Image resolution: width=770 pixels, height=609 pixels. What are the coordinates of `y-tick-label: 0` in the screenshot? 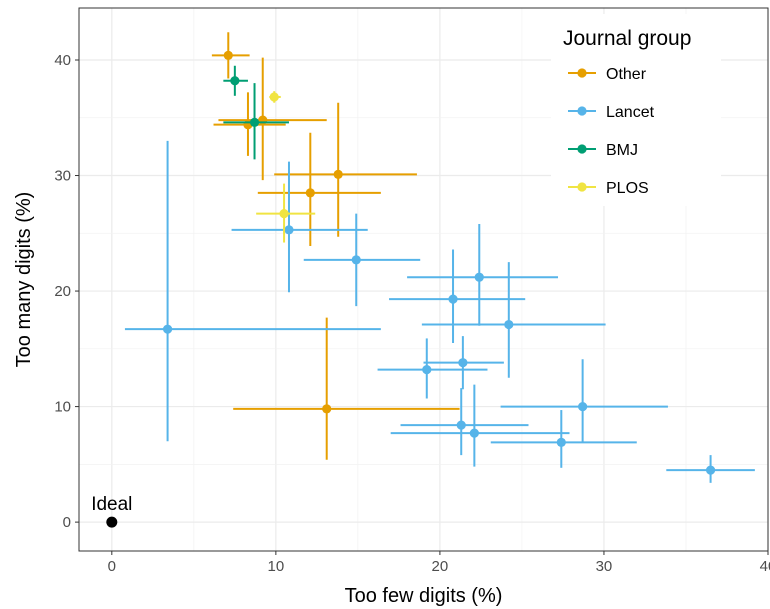 It's located at (67, 522).